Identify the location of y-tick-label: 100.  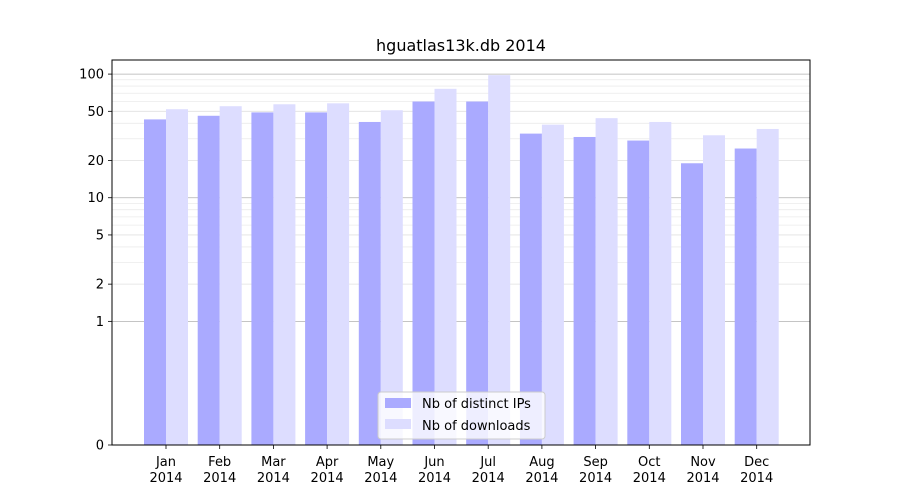
(91, 75).